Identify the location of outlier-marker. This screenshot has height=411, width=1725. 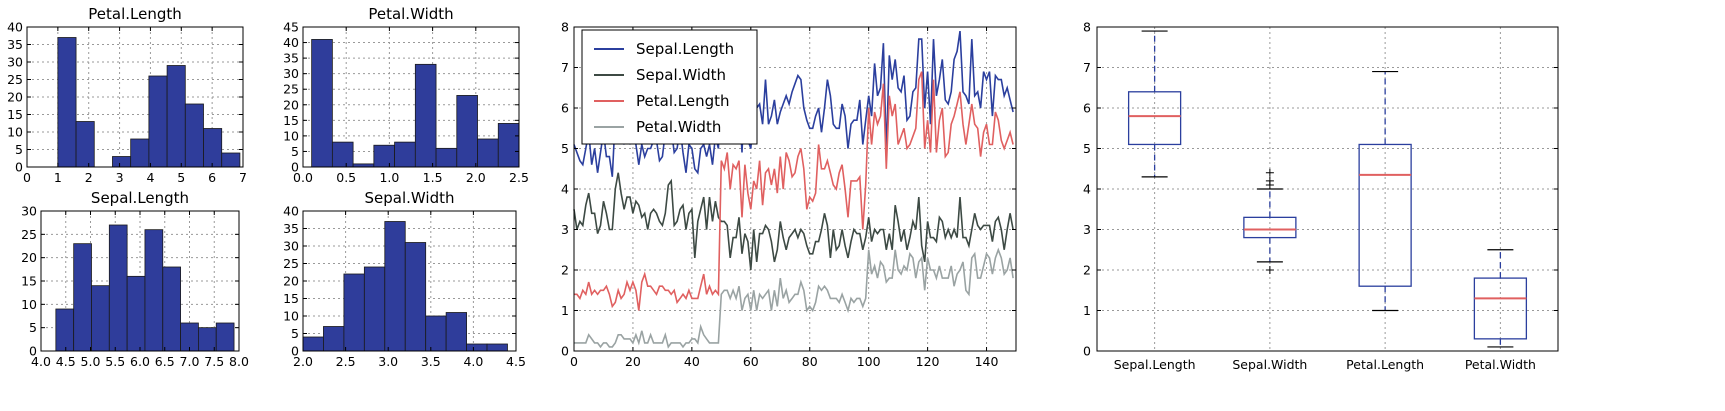
(1269, 172).